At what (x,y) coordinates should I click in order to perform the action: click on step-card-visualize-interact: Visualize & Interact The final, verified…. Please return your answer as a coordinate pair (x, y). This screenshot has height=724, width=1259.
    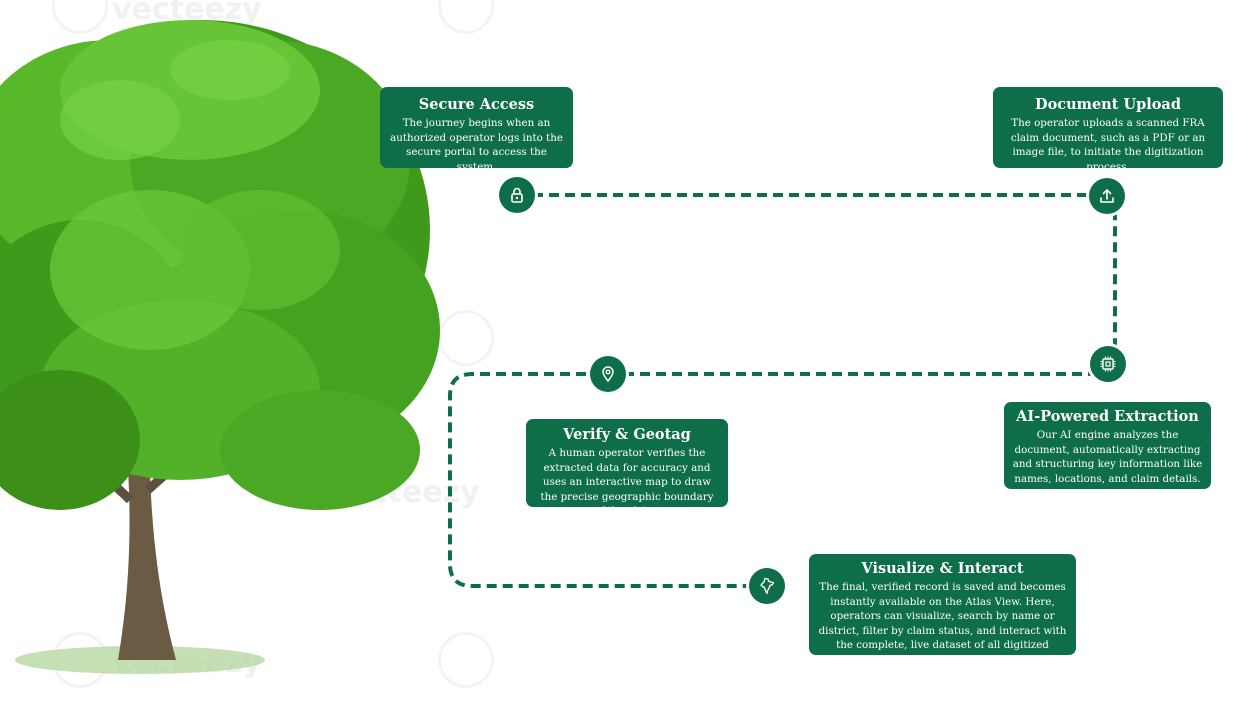
    Looking at the image, I should click on (942, 610).